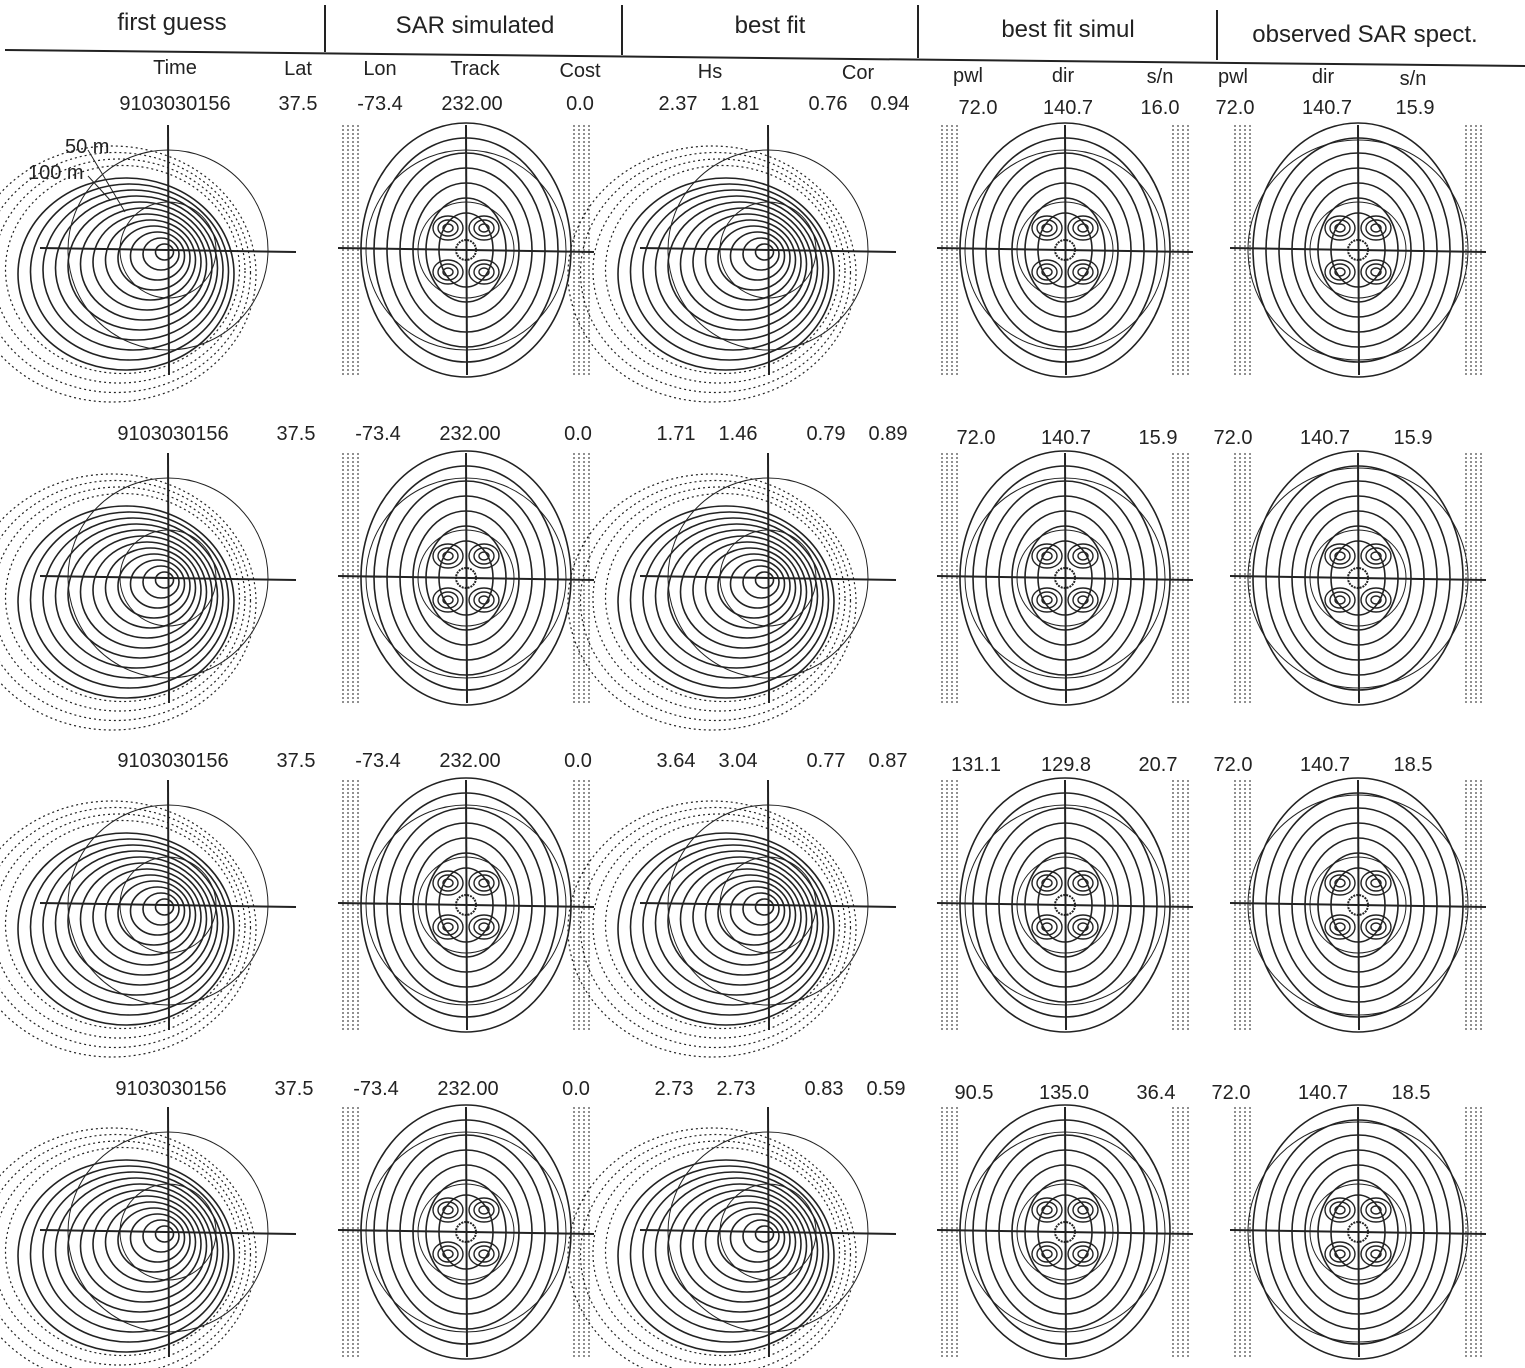 This screenshot has width=1525, height=1368. I want to click on scale-label: 100 m, so click(56, 173).